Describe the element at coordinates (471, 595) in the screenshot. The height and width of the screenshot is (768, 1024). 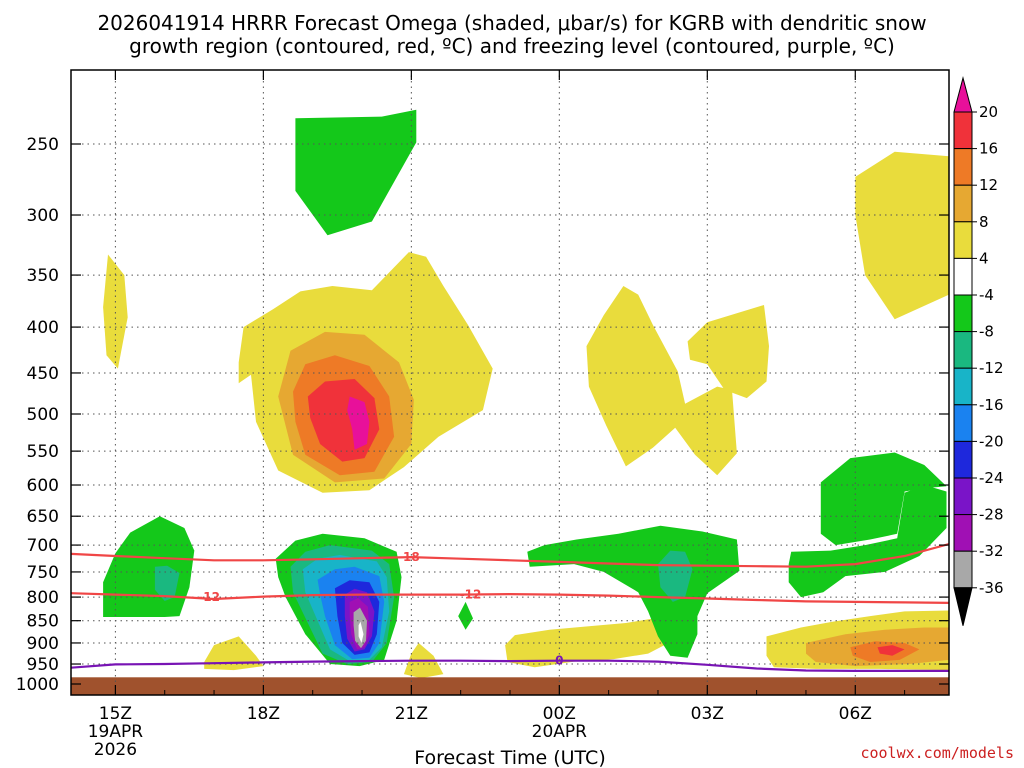
I see `contour-label--12-1: -12` at that location.